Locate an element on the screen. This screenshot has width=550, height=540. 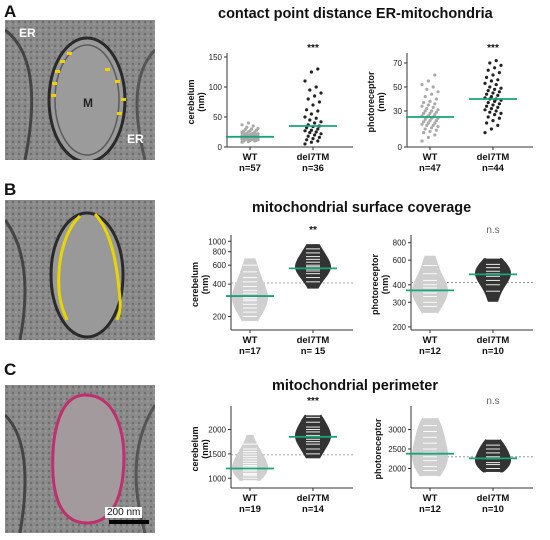
er-label-top: ER is located at coordinates (27, 33).